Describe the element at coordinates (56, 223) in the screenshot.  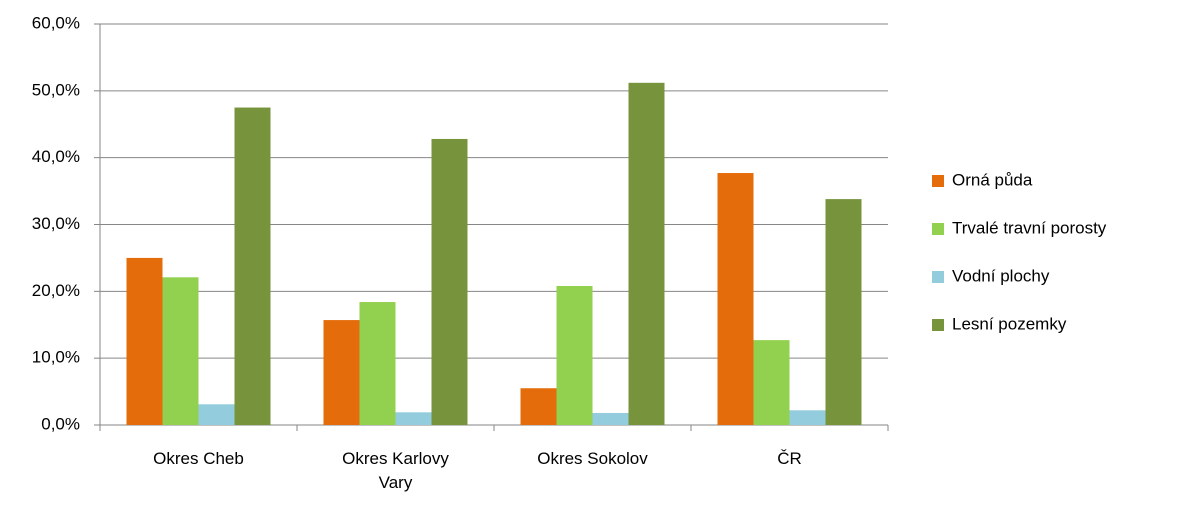
I see `y-tick-label: 30,0%` at that location.